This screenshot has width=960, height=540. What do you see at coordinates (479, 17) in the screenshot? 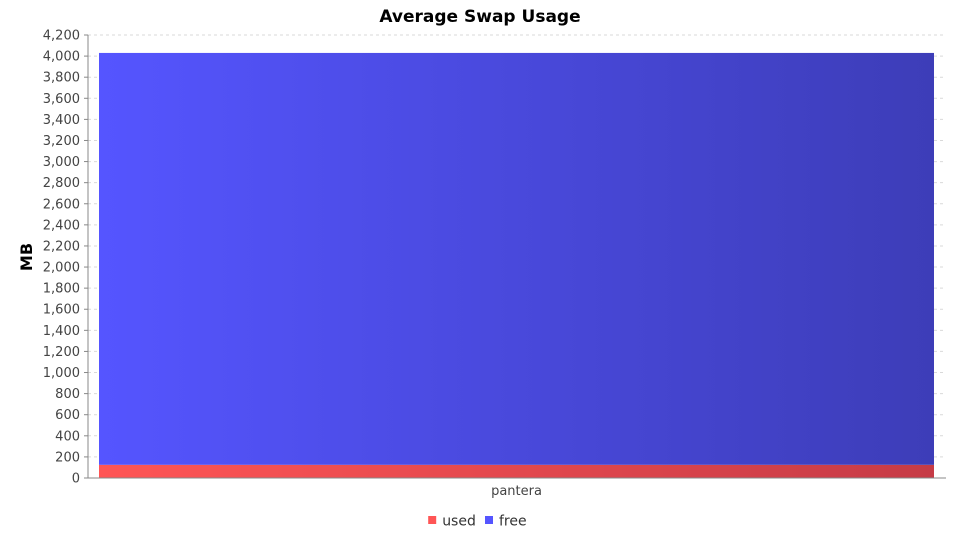
I see `chart-title: Average Swap Usage` at bounding box center [479, 17].